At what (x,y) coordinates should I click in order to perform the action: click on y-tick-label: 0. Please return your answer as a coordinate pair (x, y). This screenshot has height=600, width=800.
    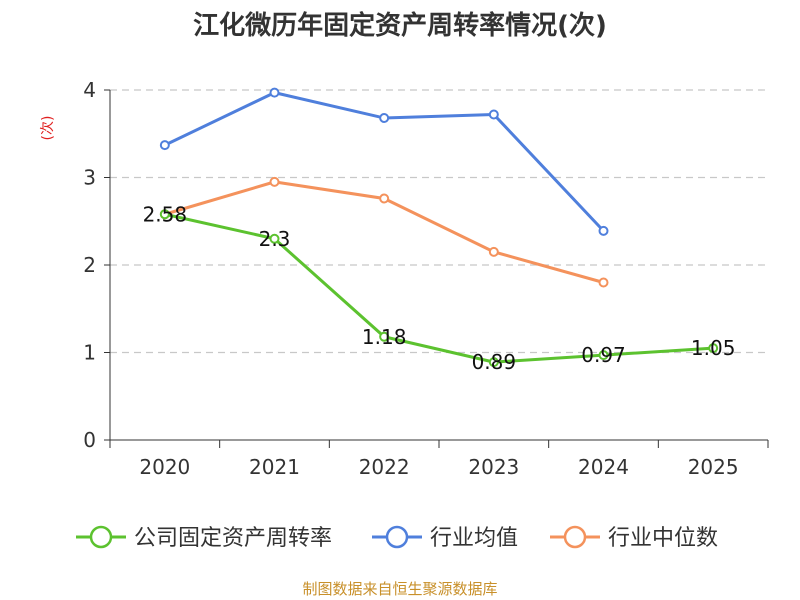
    Looking at the image, I should click on (89, 440).